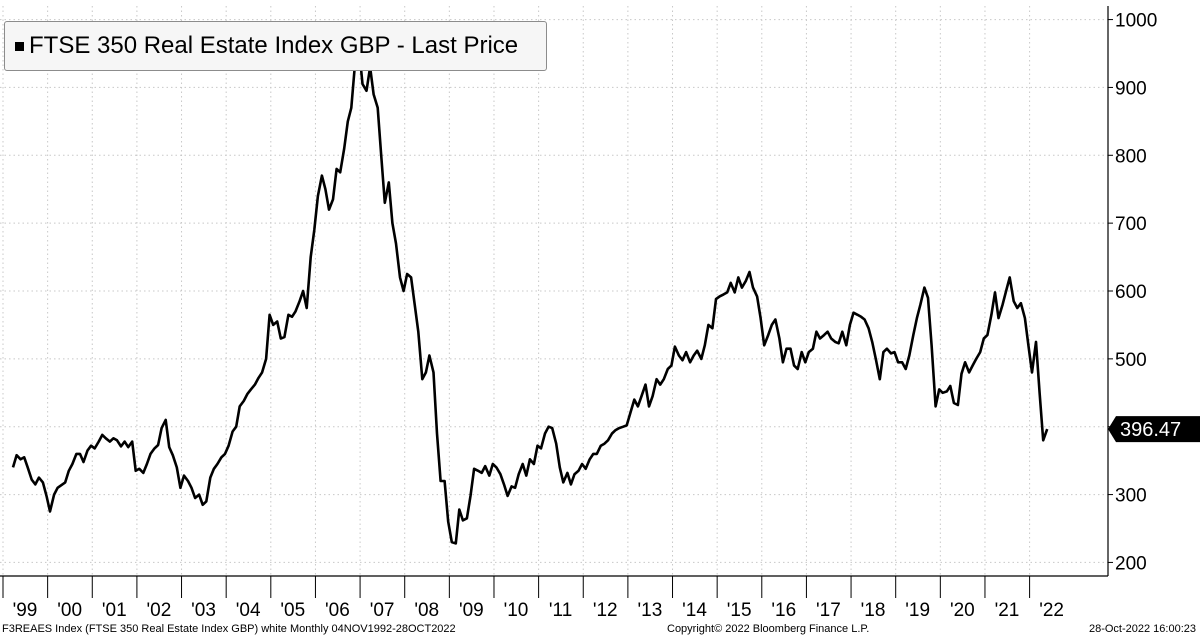 This screenshot has height=637, width=1200. I want to click on last-price-label: 396.47, so click(1150, 430).